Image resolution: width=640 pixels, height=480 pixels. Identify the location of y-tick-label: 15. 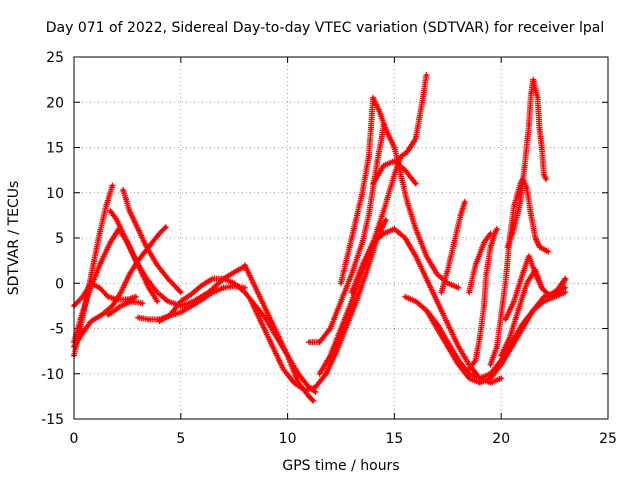
(55, 149).